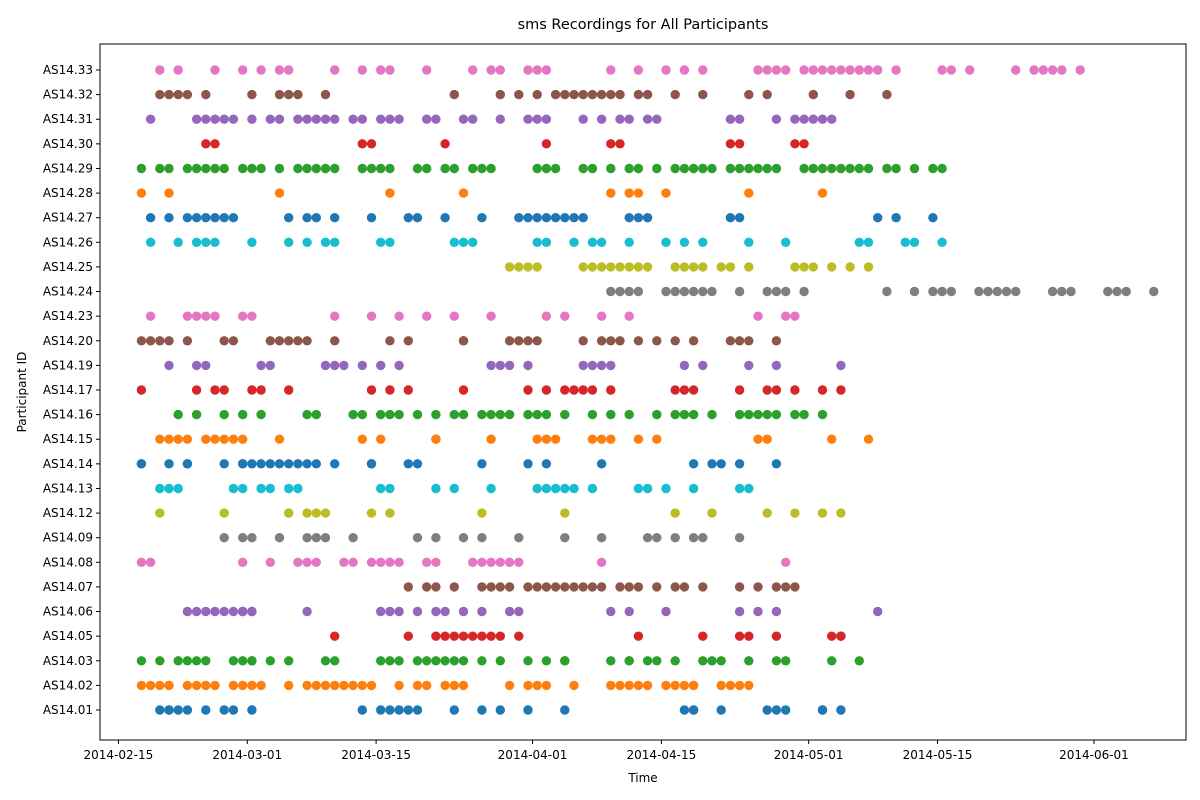 The height and width of the screenshot is (800, 1200). What do you see at coordinates (463, 193) in the screenshot?
I see `data-point-AS14.28-4` at bounding box center [463, 193].